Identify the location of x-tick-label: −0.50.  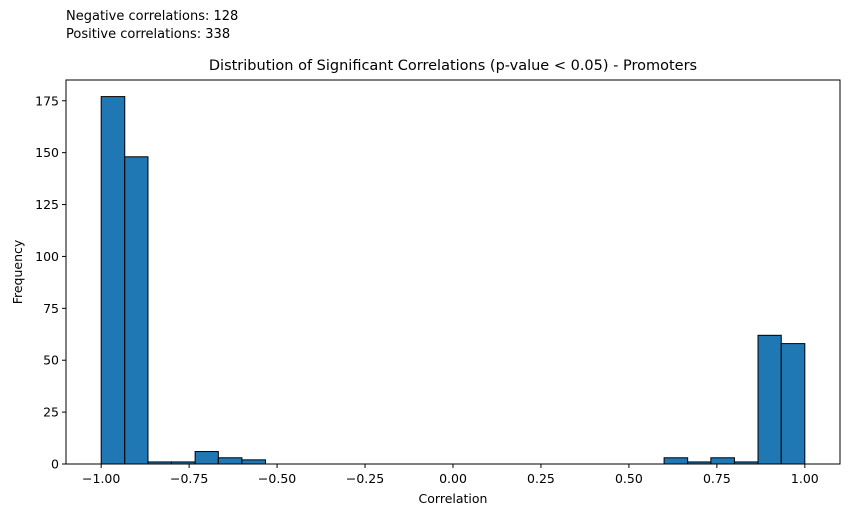
(277, 478).